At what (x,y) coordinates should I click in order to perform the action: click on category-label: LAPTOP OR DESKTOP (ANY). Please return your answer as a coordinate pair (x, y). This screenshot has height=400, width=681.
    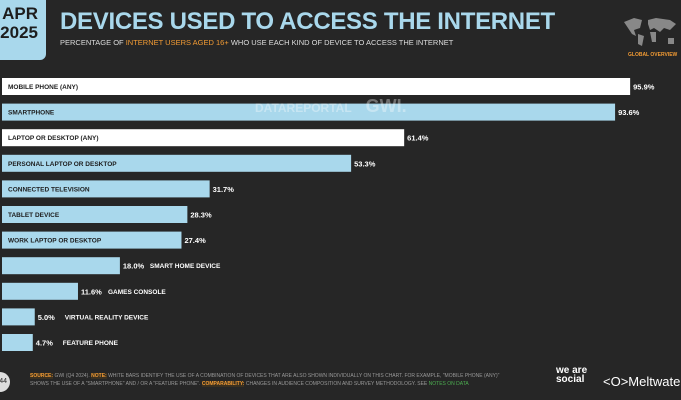
    Looking at the image, I should click on (53, 138).